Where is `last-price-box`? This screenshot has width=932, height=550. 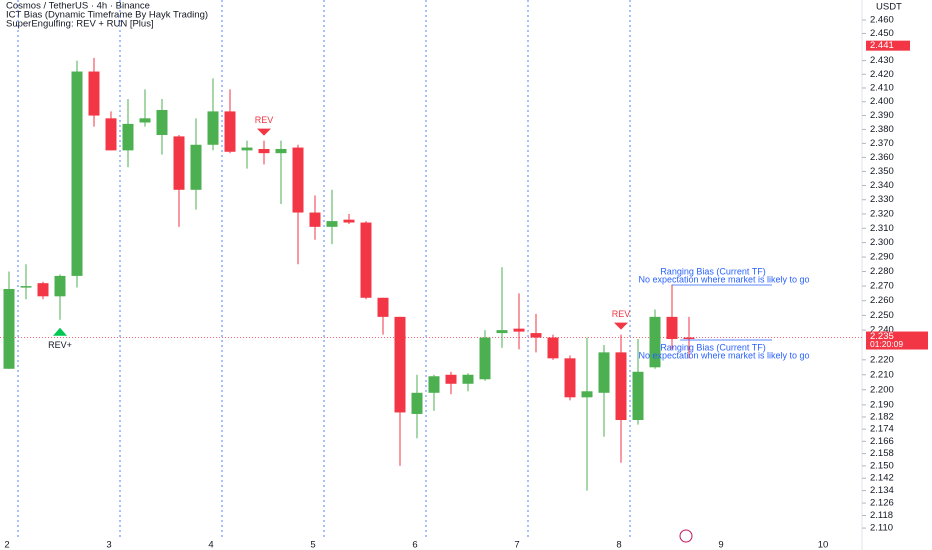
last-price-box is located at coordinates (897, 340).